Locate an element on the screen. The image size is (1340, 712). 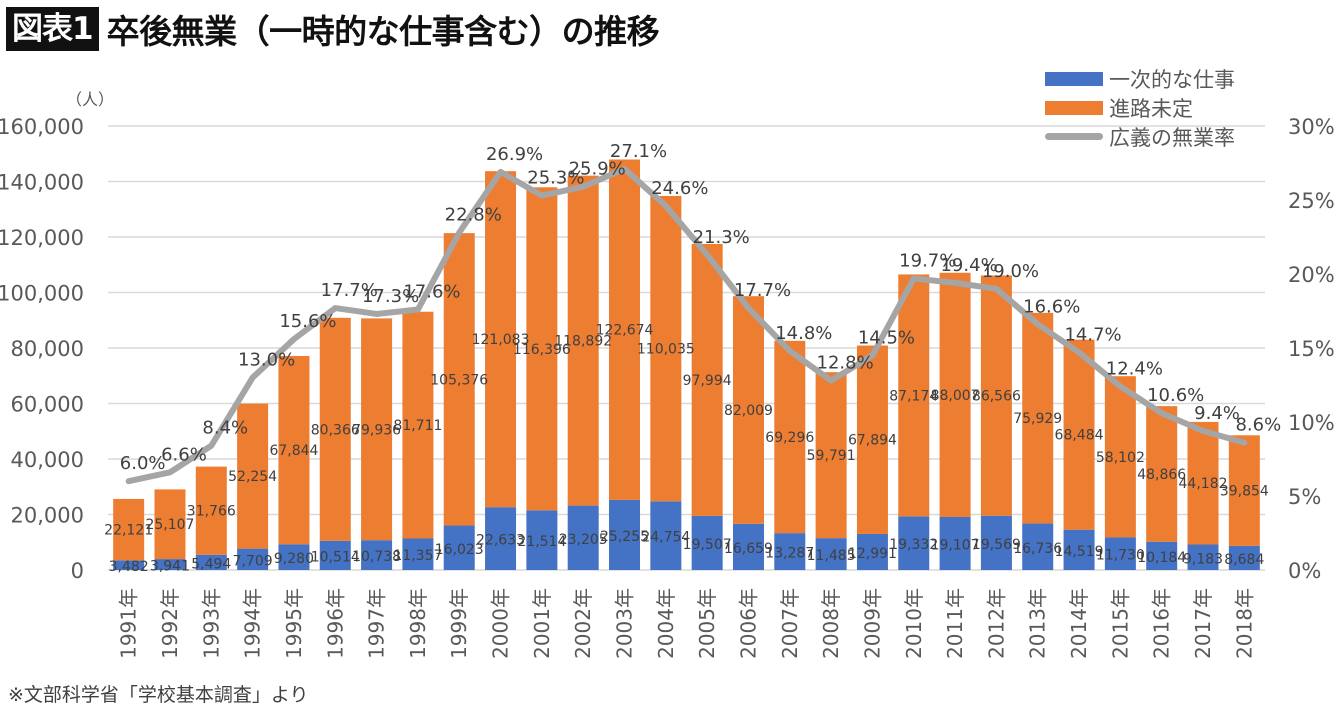
data-label-temporary: 9,183 is located at coordinates (1203, 559).